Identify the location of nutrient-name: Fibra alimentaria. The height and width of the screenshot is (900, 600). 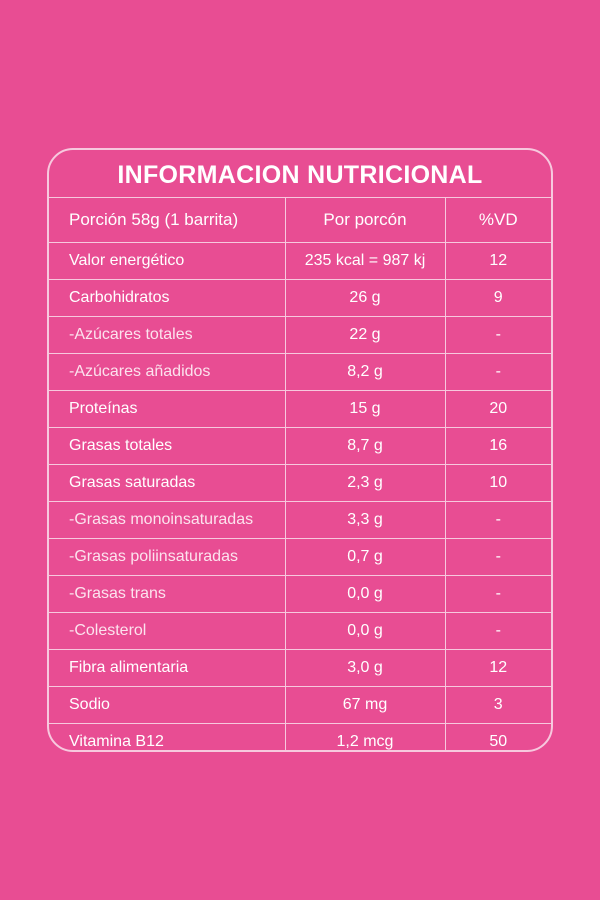
(167, 668).